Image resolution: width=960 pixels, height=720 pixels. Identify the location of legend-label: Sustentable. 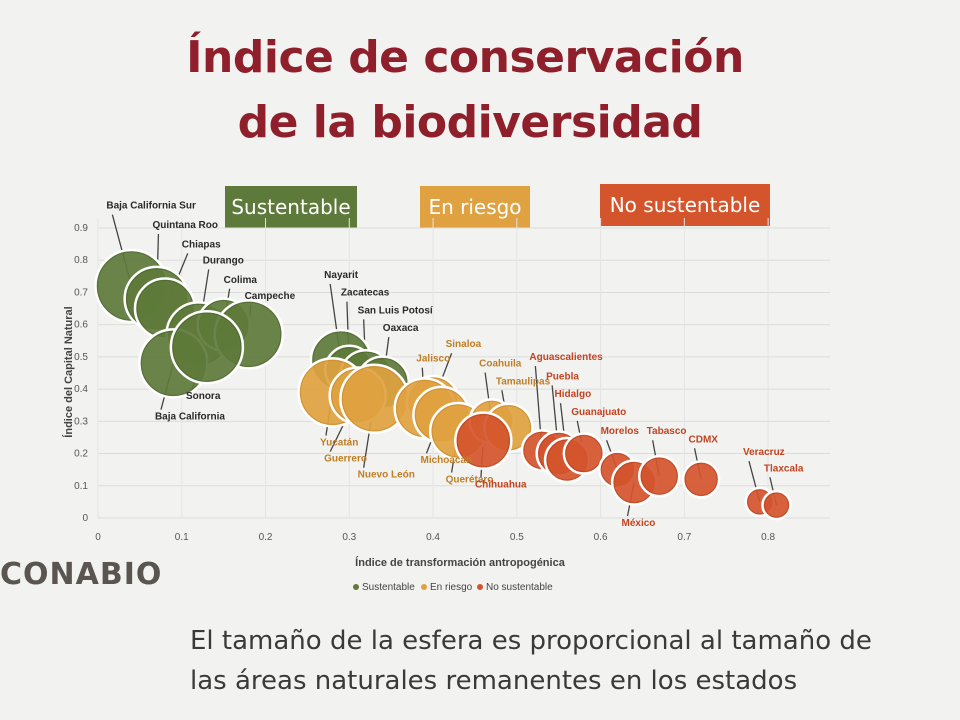
(388, 587).